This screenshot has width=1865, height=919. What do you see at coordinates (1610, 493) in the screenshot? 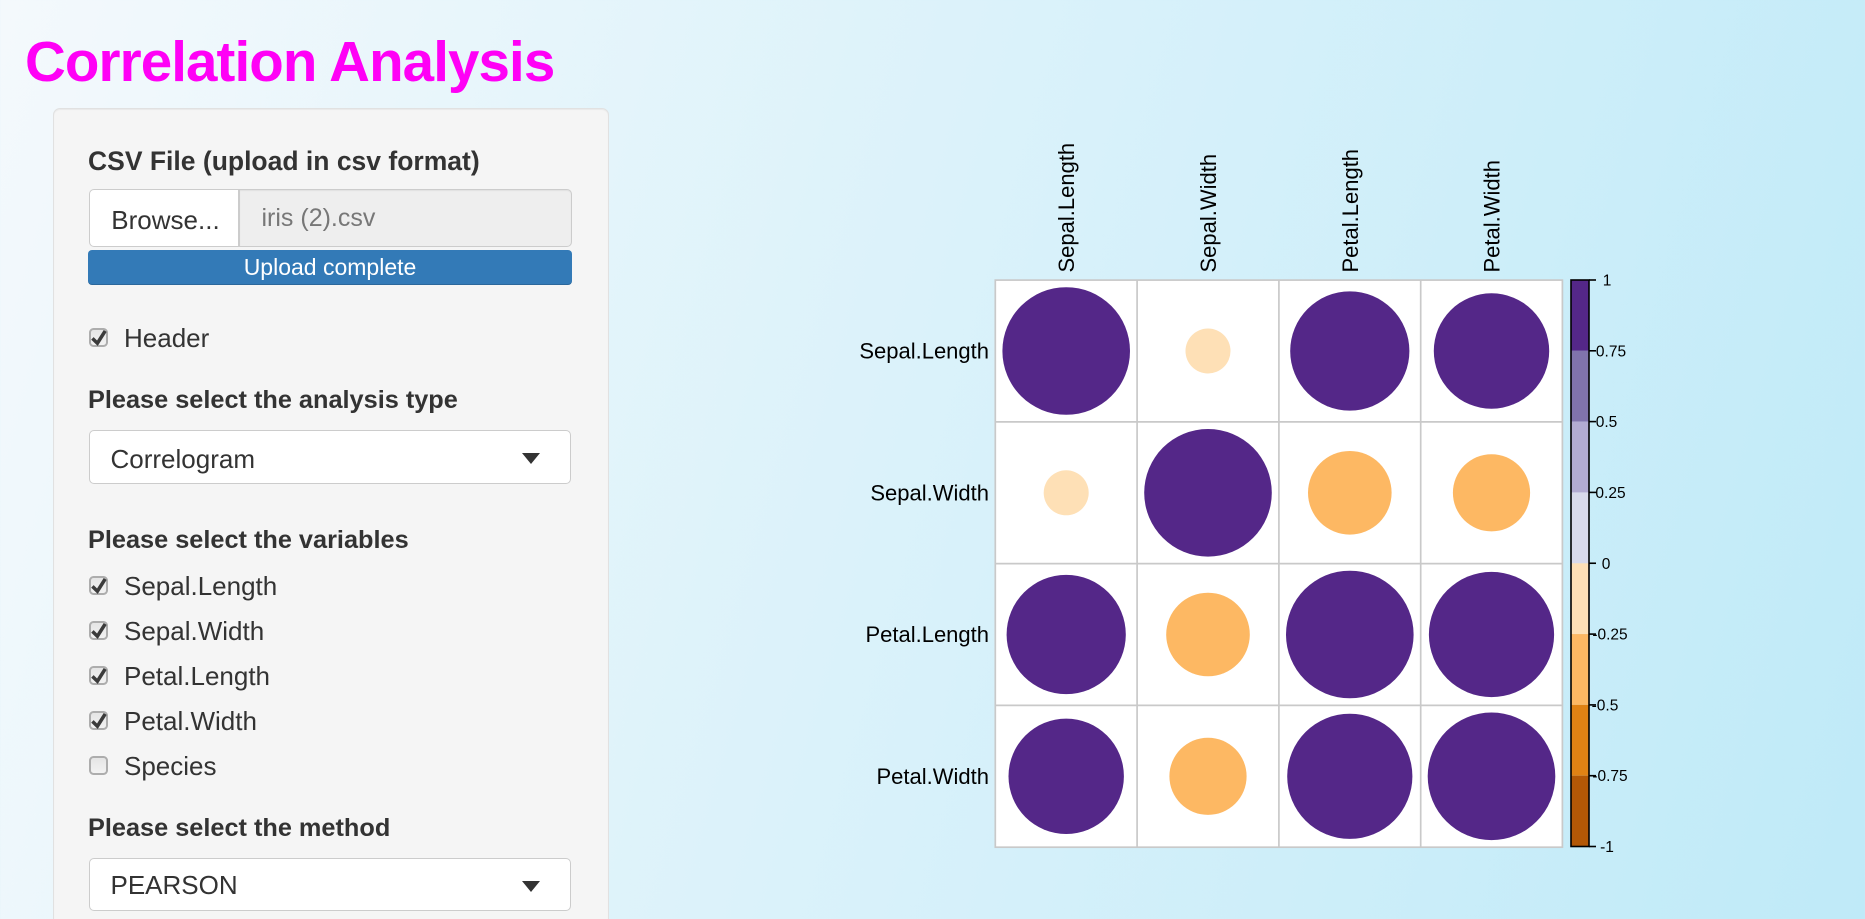
I see `svg-text: 0.25` at bounding box center [1610, 493].